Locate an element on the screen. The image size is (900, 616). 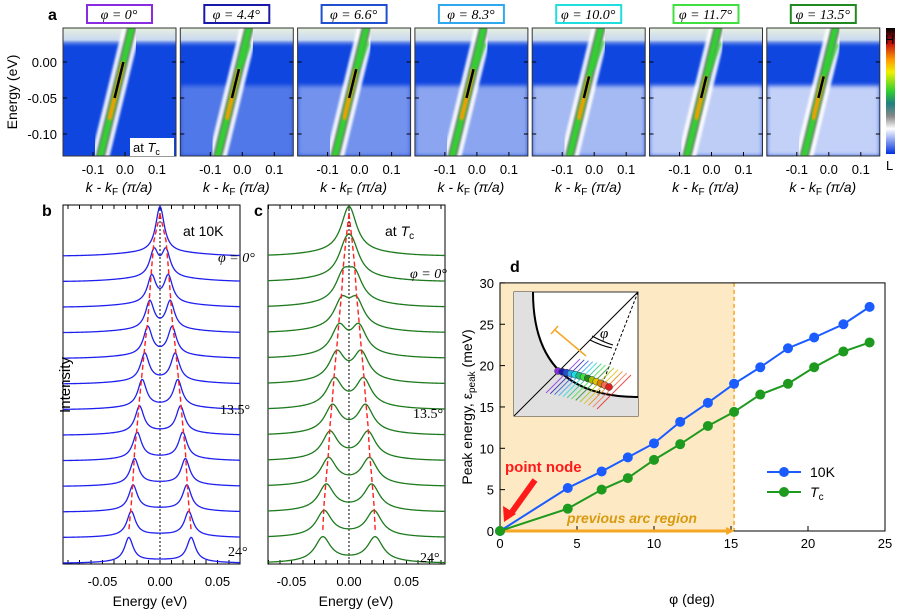
peak-guide-right is located at coordinates (362, 372).